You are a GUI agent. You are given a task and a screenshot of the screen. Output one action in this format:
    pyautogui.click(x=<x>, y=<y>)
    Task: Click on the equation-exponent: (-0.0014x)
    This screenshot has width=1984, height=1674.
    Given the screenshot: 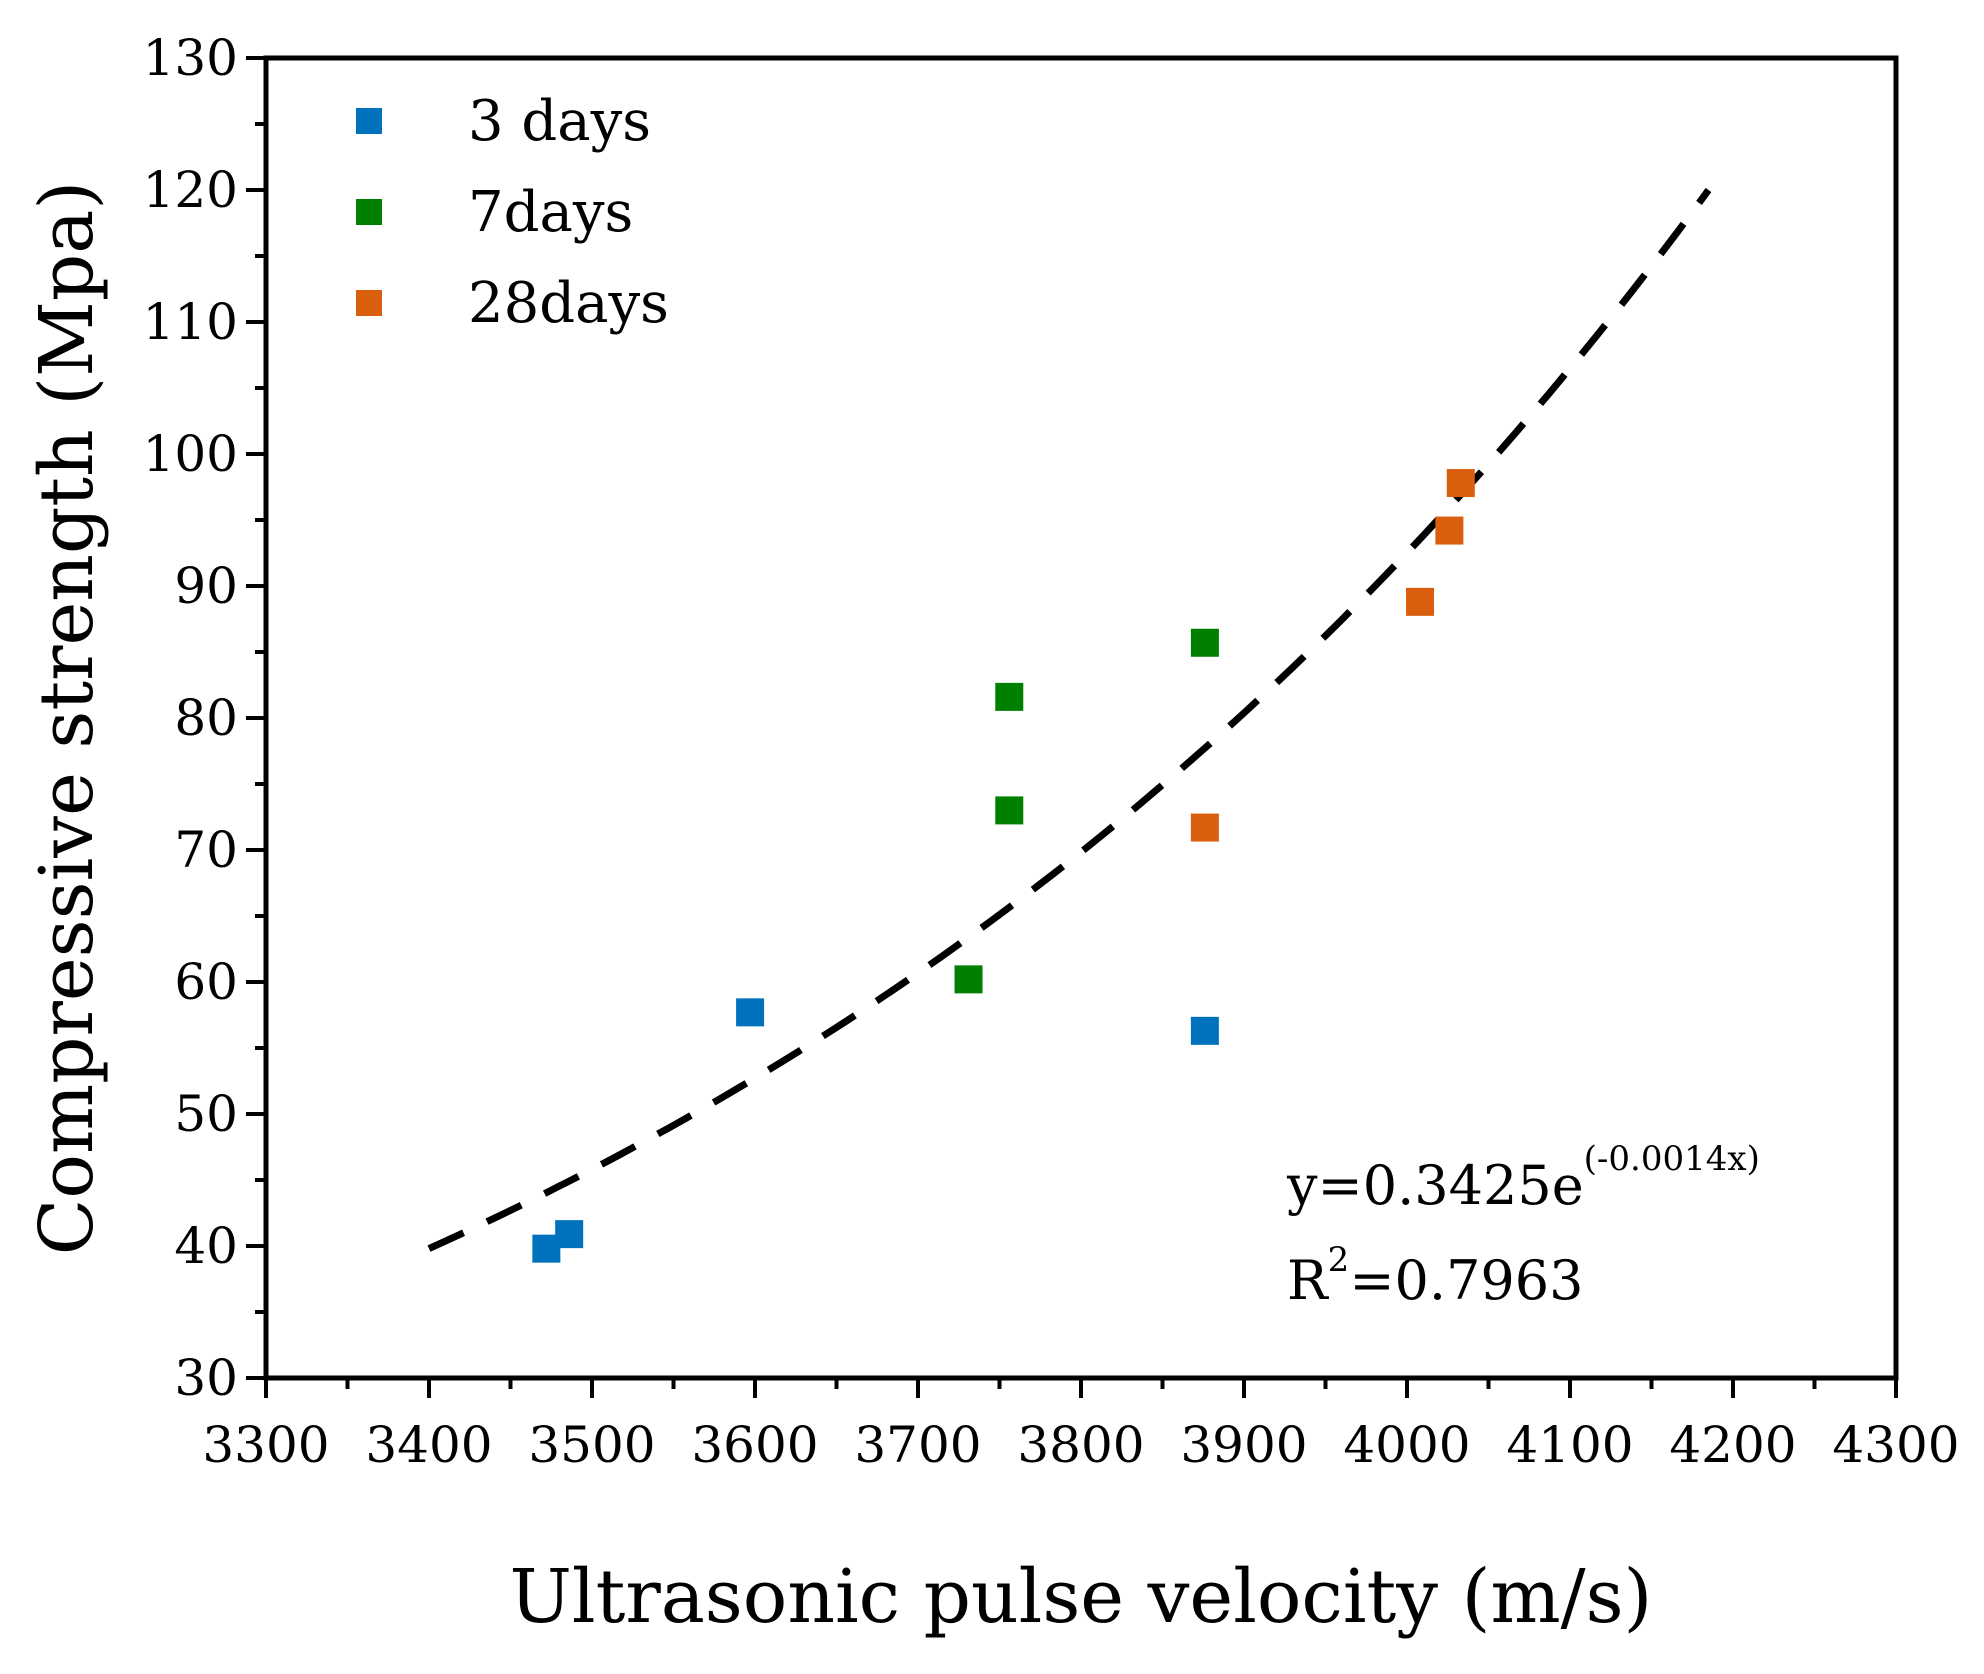 What is the action you would take?
    pyautogui.click(x=1672, y=1159)
    